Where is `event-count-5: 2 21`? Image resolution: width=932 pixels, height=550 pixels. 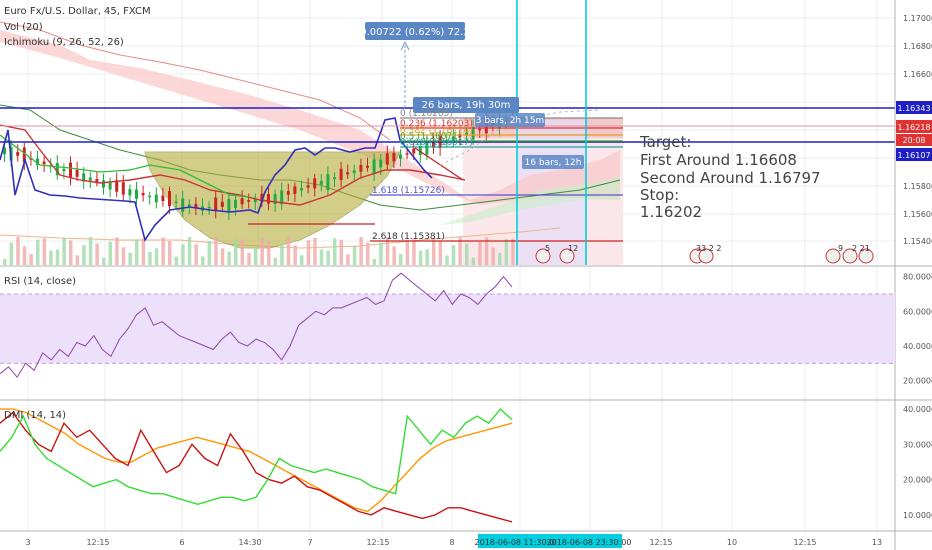
event-count-5: 2 21 is located at coordinates (861, 248).